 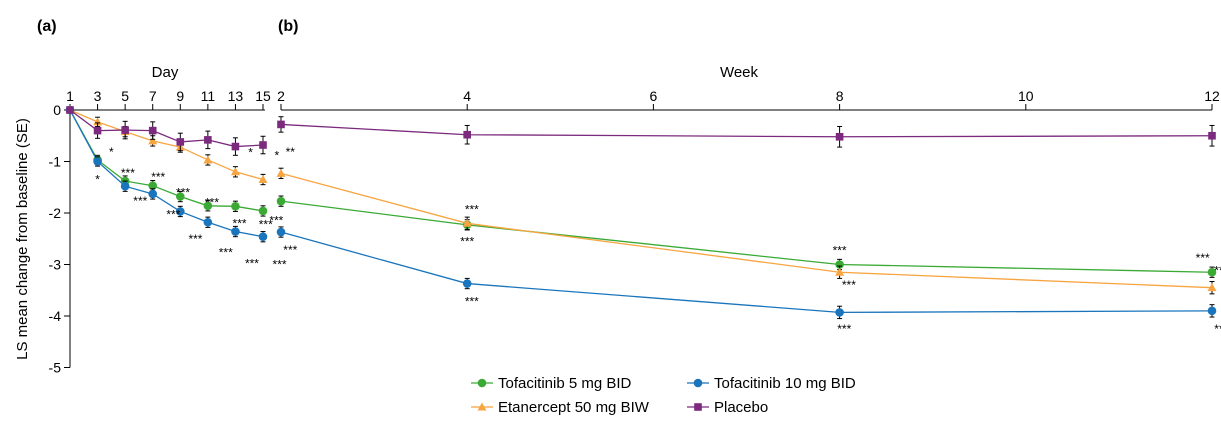 What do you see at coordinates (236, 96) in the screenshot?
I see `x-tick-label-a: 13` at bounding box center [236, 96].